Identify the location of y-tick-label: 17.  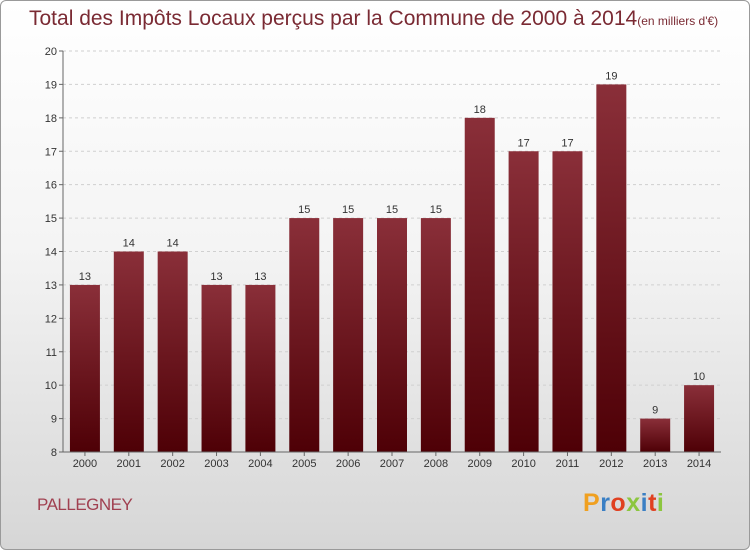
(51, 152).